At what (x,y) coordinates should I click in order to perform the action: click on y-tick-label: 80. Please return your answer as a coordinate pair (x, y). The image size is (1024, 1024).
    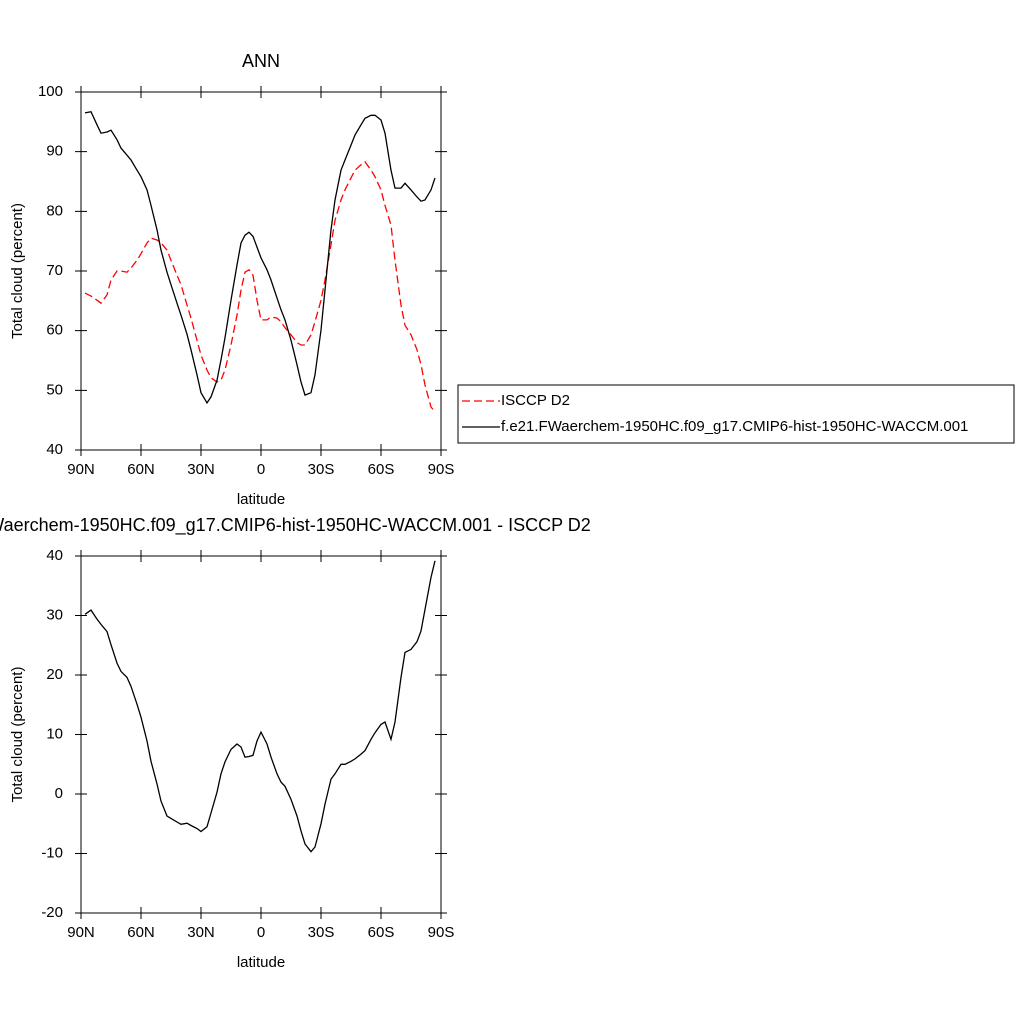
    Looking at the image, I should click on (54, 210).